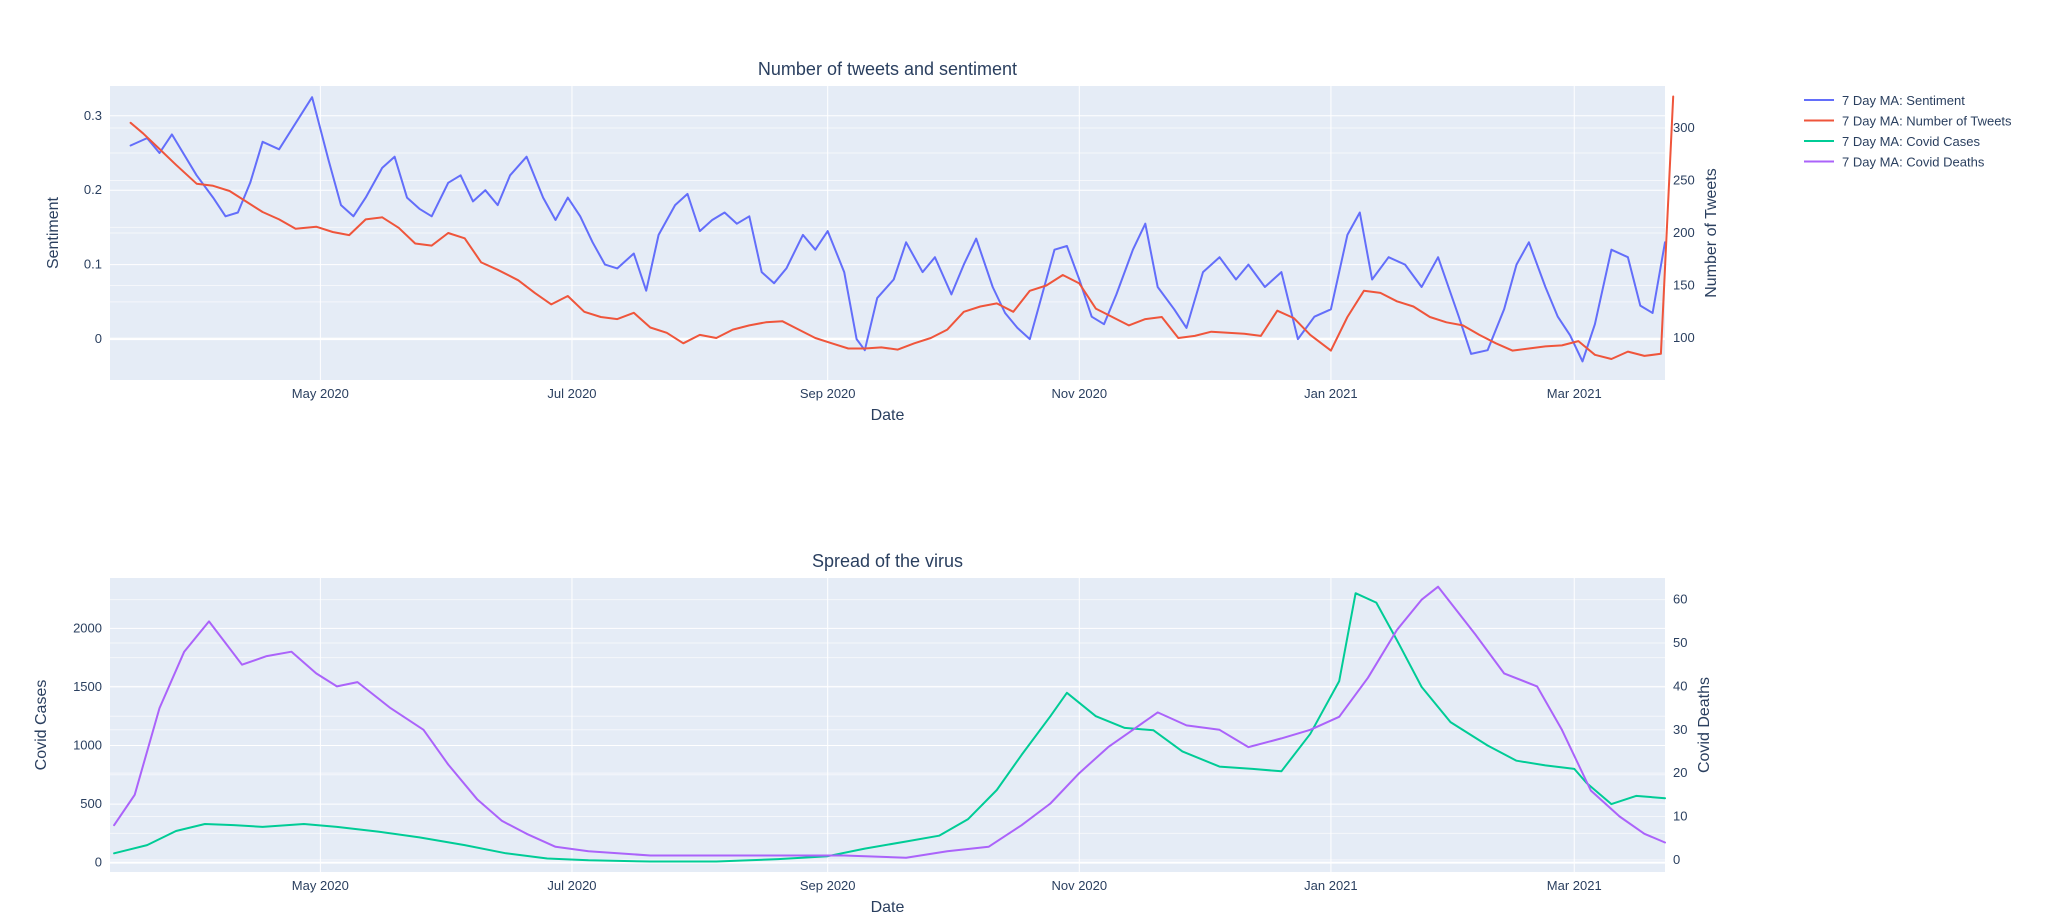 This screenshot has height=920, width=2066. Describe the element at coordinates (887, 69) in the screenshot. I see `chart-title: Number of tweets and sentiment` at that location.